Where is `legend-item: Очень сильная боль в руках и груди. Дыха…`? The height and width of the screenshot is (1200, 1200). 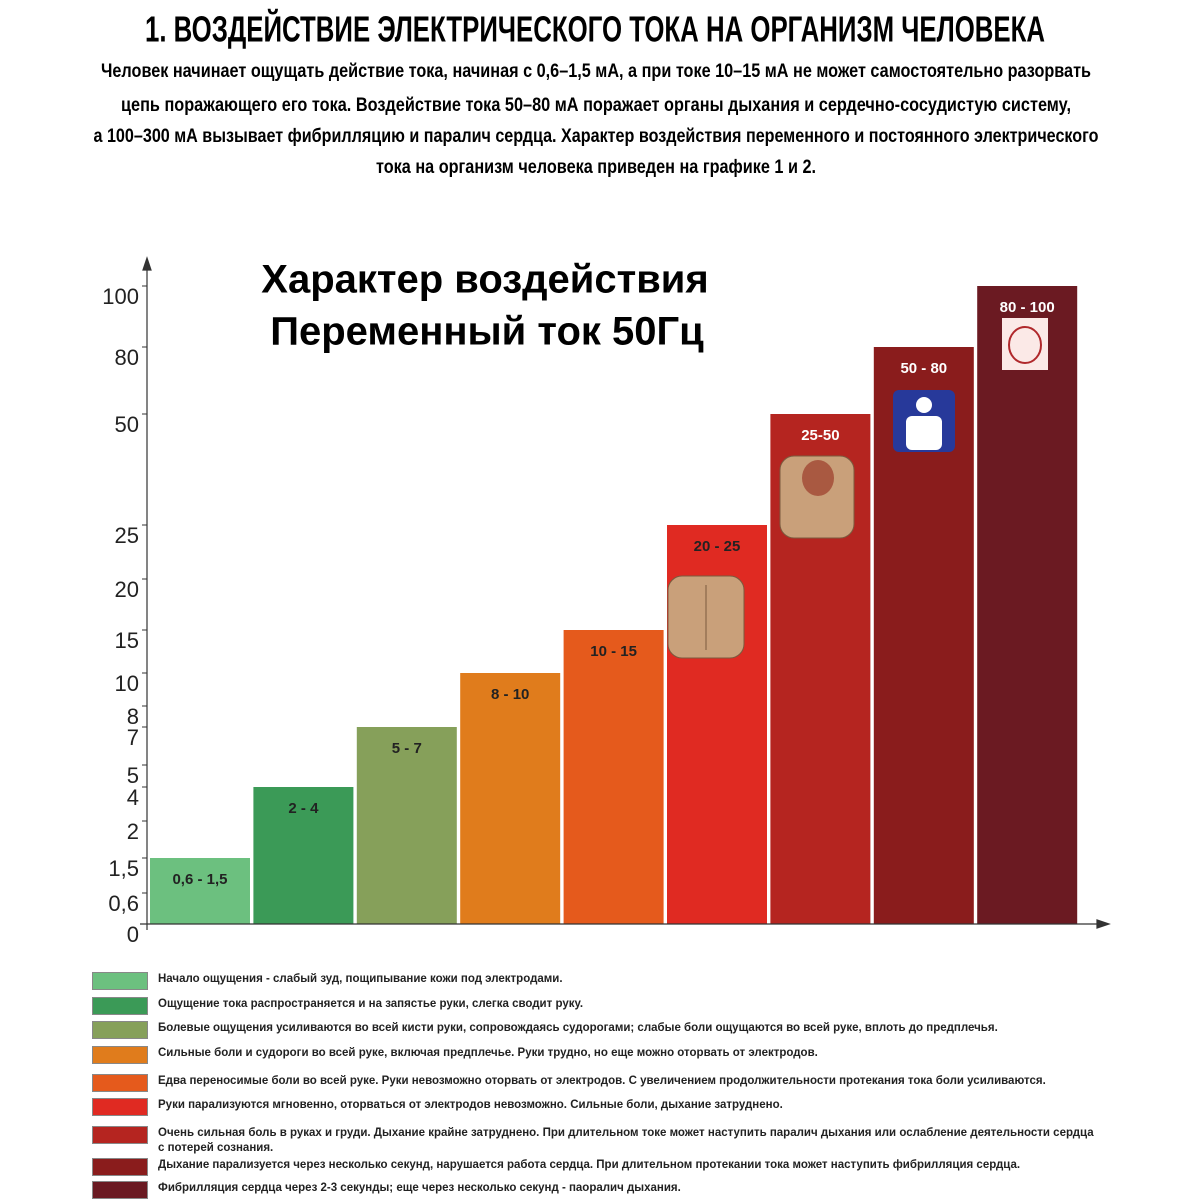
legend-item: Очень сильная боль в руках и груди. Дыха… is located at coordinates (602, 1141).